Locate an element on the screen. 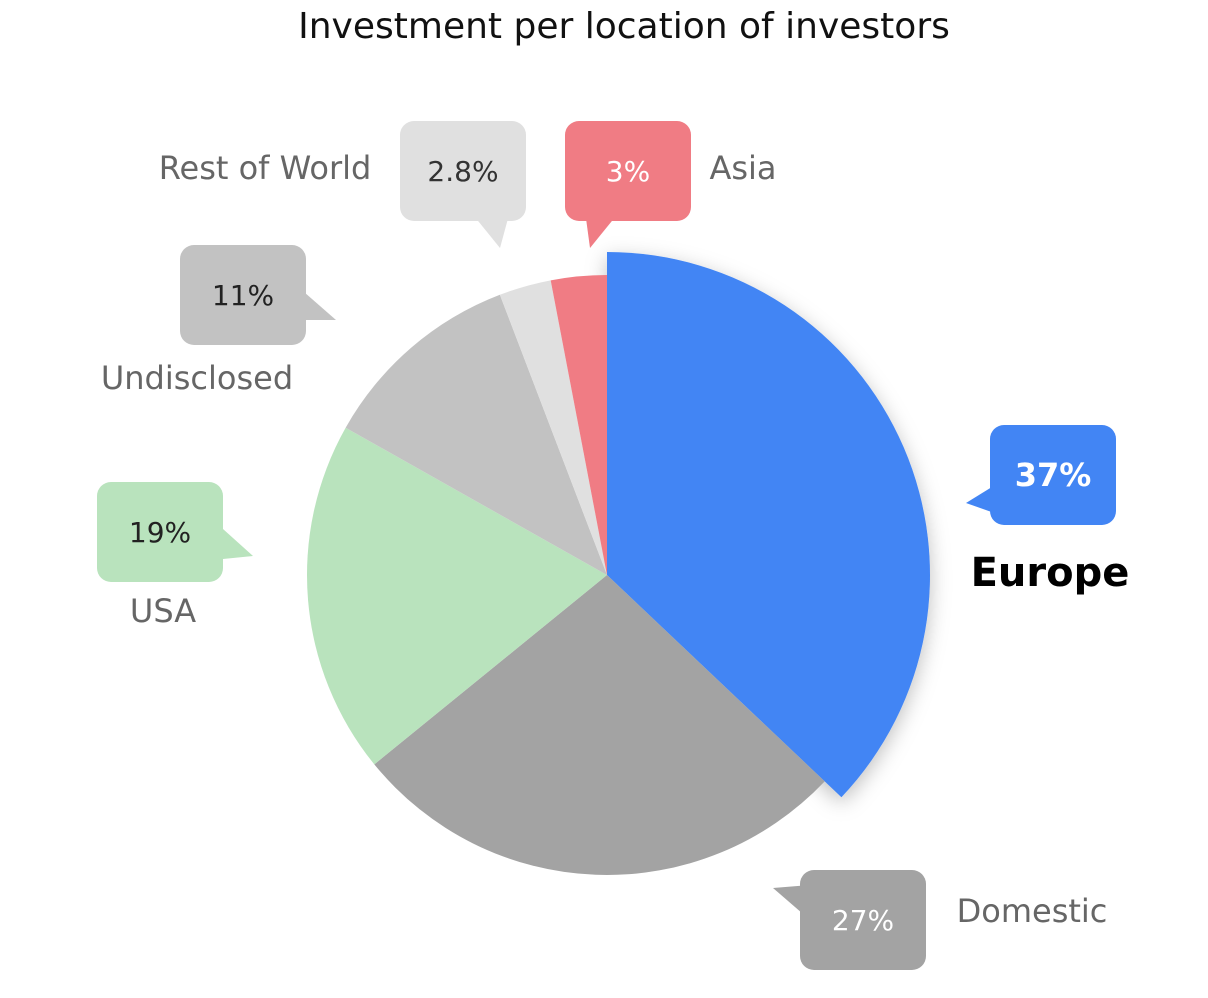 This screenshot has width=1208, height=998. category-label: Europe is located at coordinates (1050, 573).